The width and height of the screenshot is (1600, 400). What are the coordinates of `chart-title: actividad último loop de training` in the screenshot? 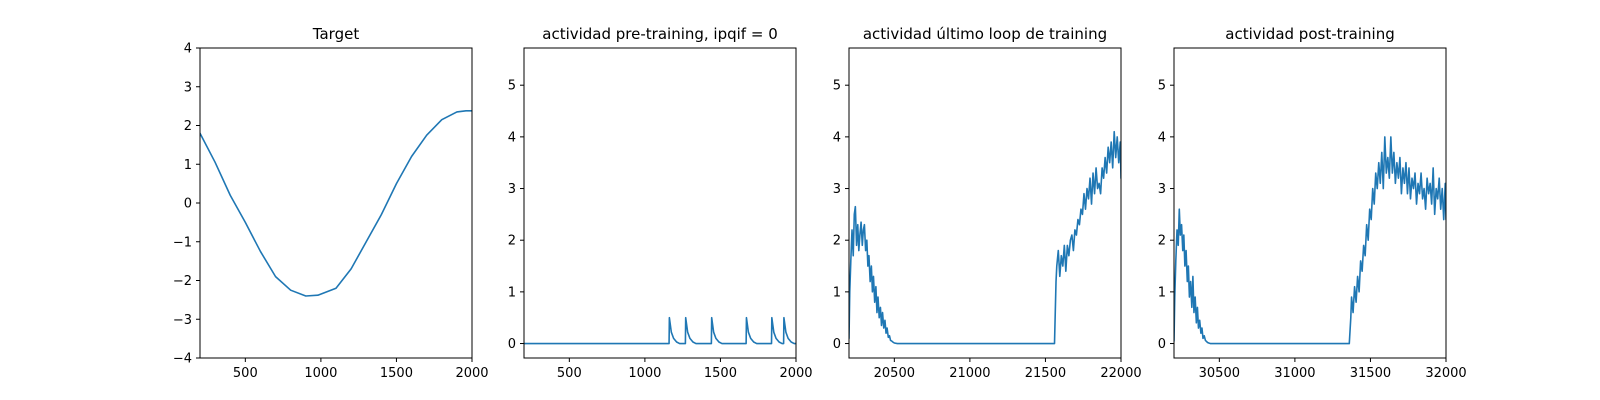 It's located at (985, 34).